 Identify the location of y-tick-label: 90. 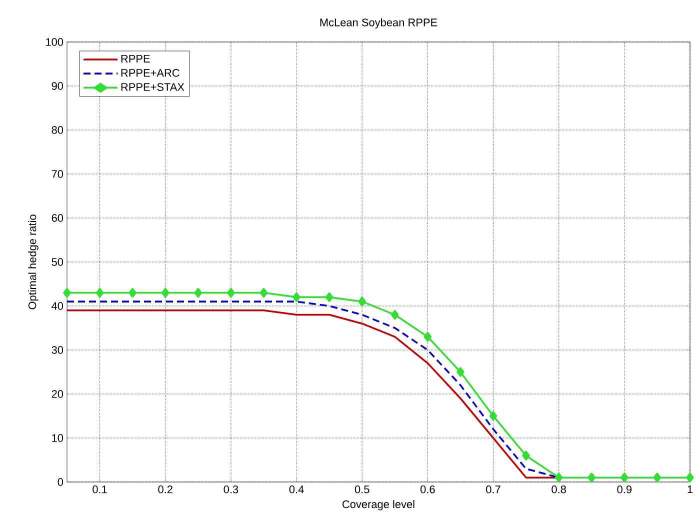
(58, 86).